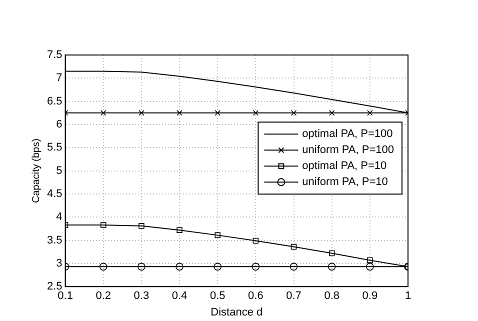 Image resolution: width=478 pixels, height=321 pixels. I want to click on y-tick-label: 7, so click(59, 78).